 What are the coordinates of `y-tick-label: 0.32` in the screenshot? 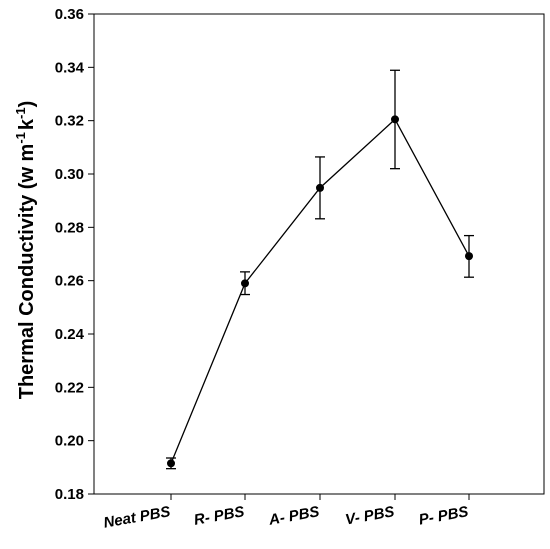 It's located at (69, 121).